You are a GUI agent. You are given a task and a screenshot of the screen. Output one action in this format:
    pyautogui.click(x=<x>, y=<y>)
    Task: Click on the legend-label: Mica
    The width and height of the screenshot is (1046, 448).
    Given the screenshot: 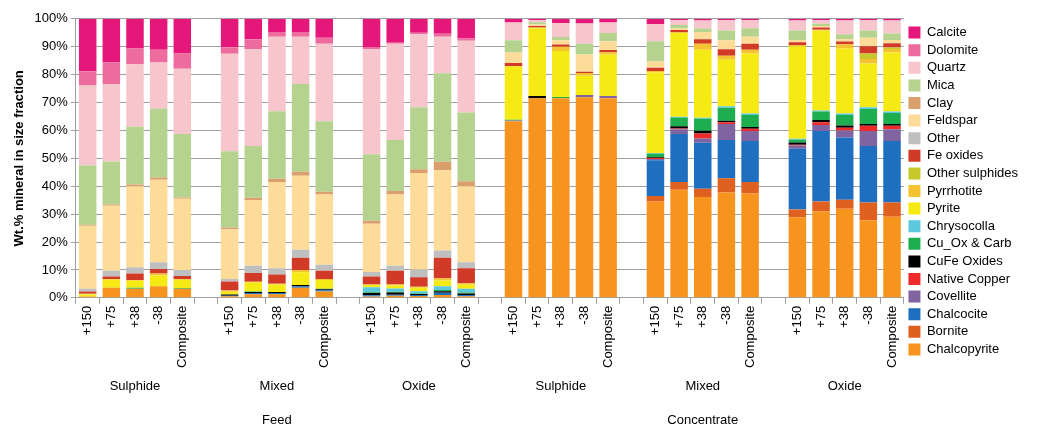 What is the action you would take?
    pyautogui.click(x=941, y=84)
    